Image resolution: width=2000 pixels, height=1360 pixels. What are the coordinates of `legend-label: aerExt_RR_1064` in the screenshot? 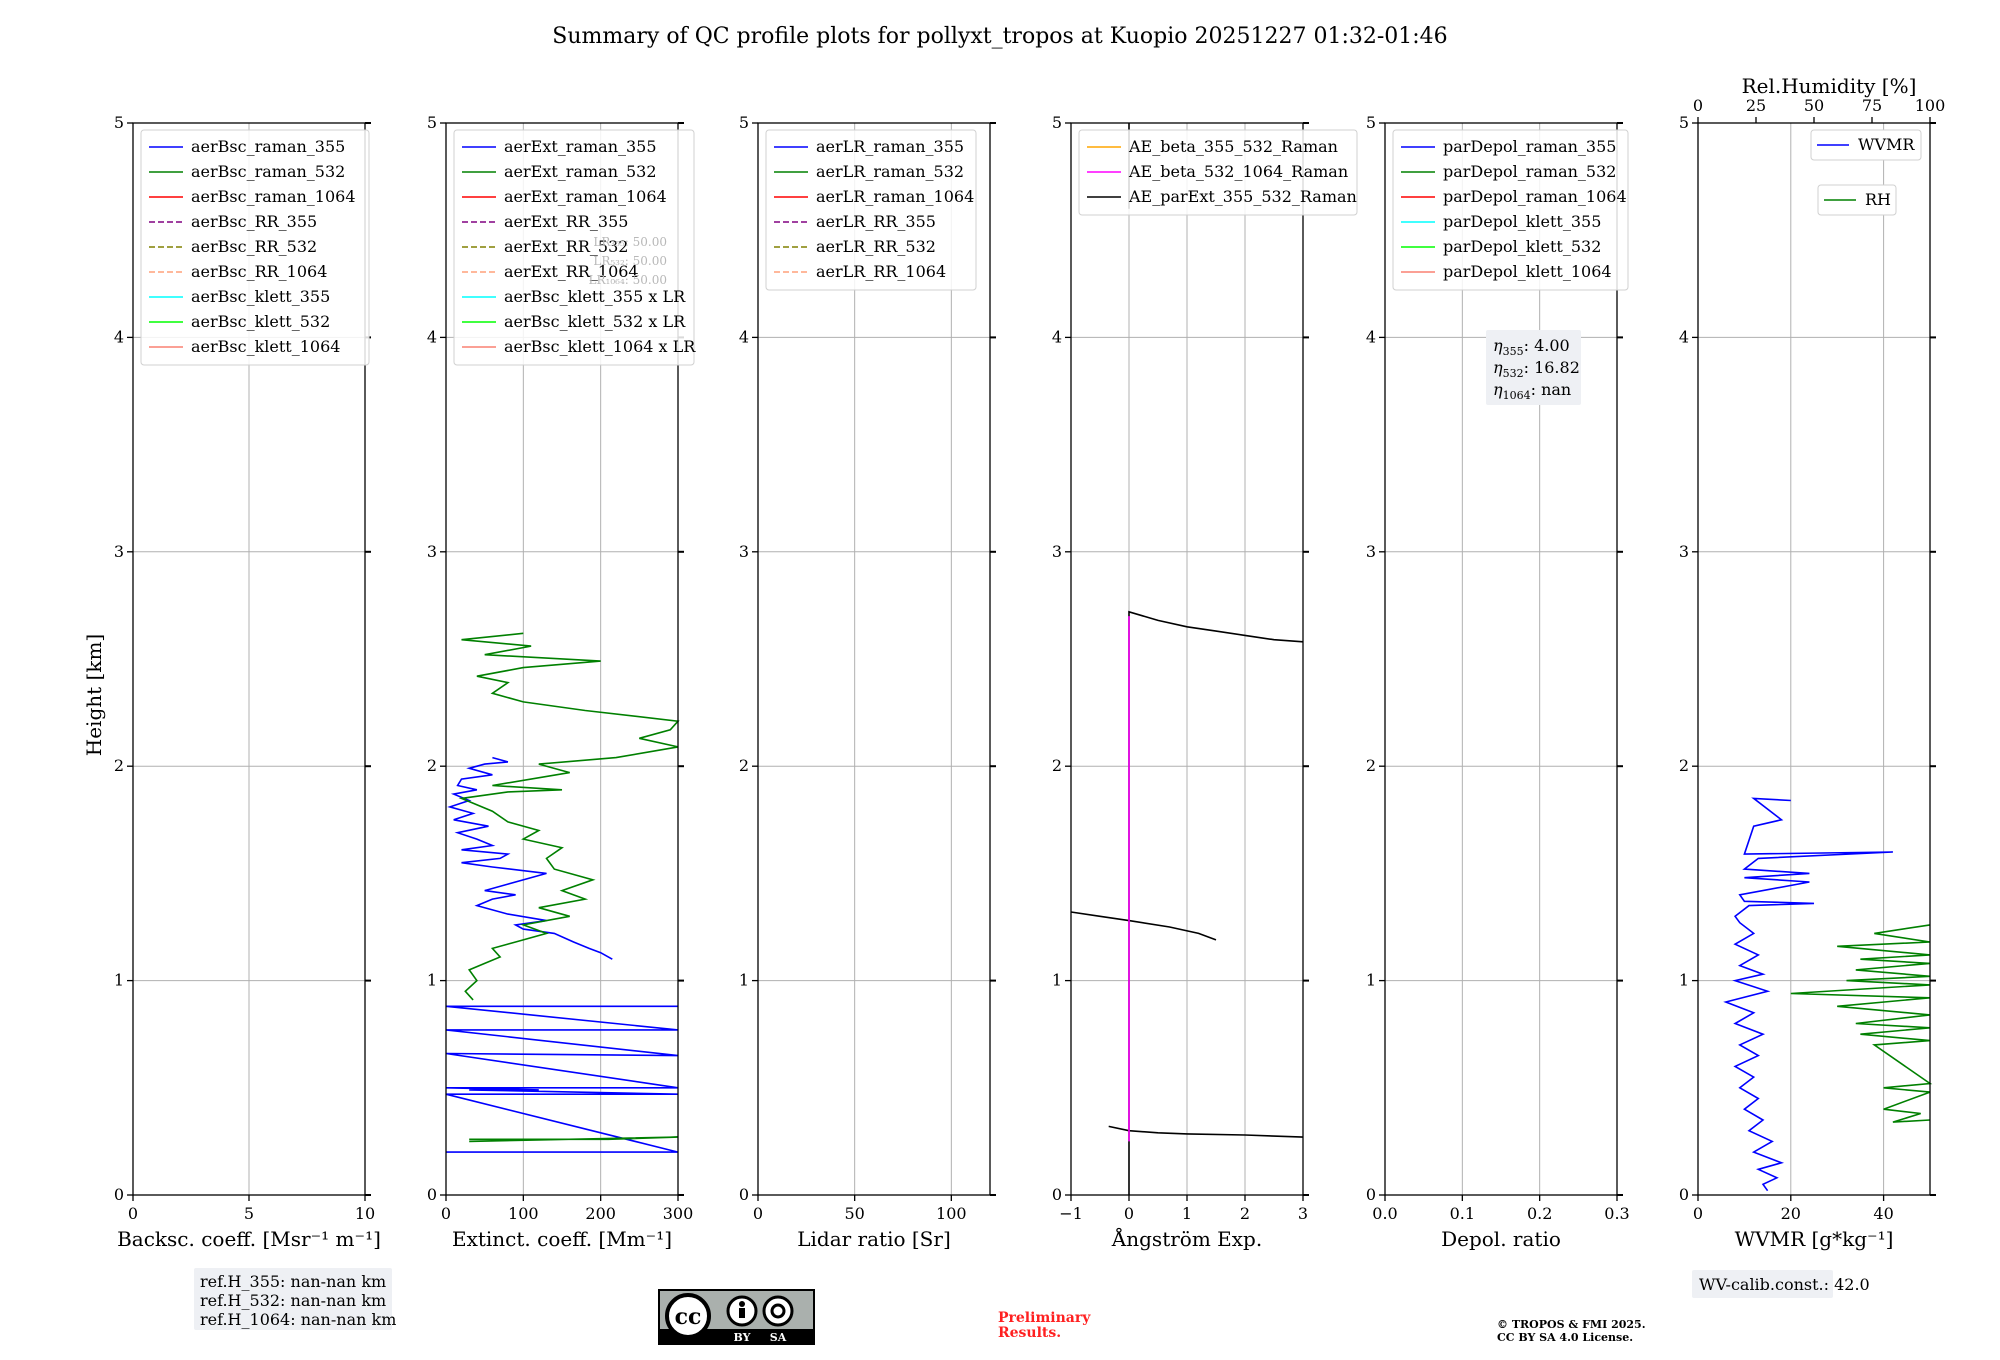 It's located at (571, 271).